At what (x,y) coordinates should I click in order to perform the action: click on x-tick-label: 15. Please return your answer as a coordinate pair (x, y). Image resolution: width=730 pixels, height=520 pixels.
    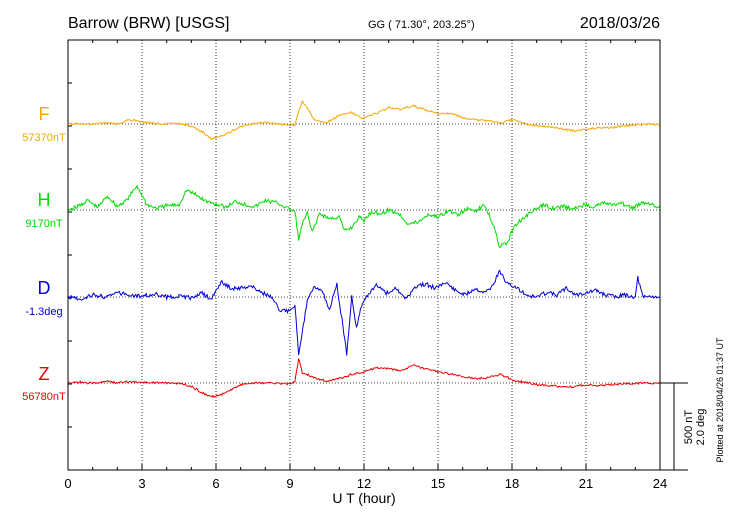
    Looking at the image, I should click on (438, 483).